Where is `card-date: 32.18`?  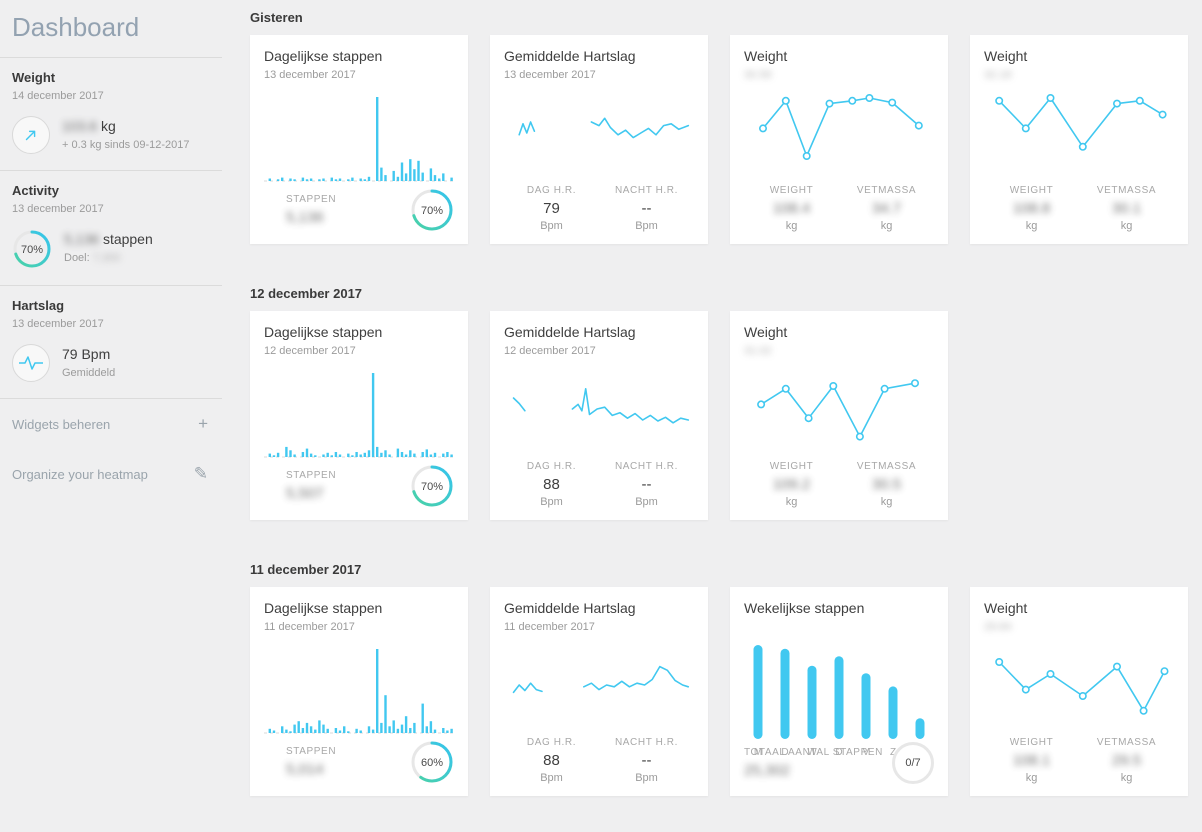 card-date: 32.18 is located at coordinates (998, 75).